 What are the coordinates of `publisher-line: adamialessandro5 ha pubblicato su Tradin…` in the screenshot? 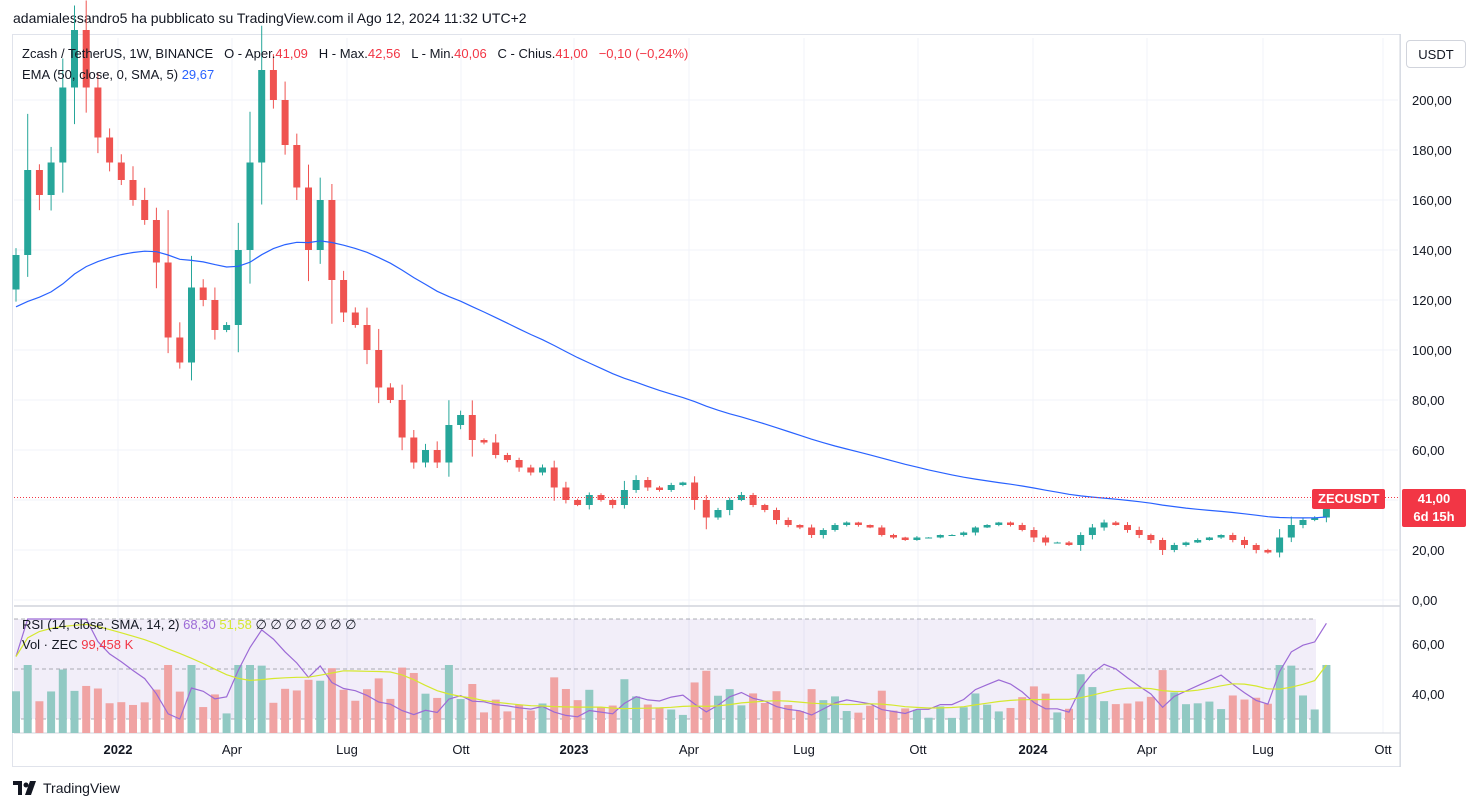 It's located at (270, 18).